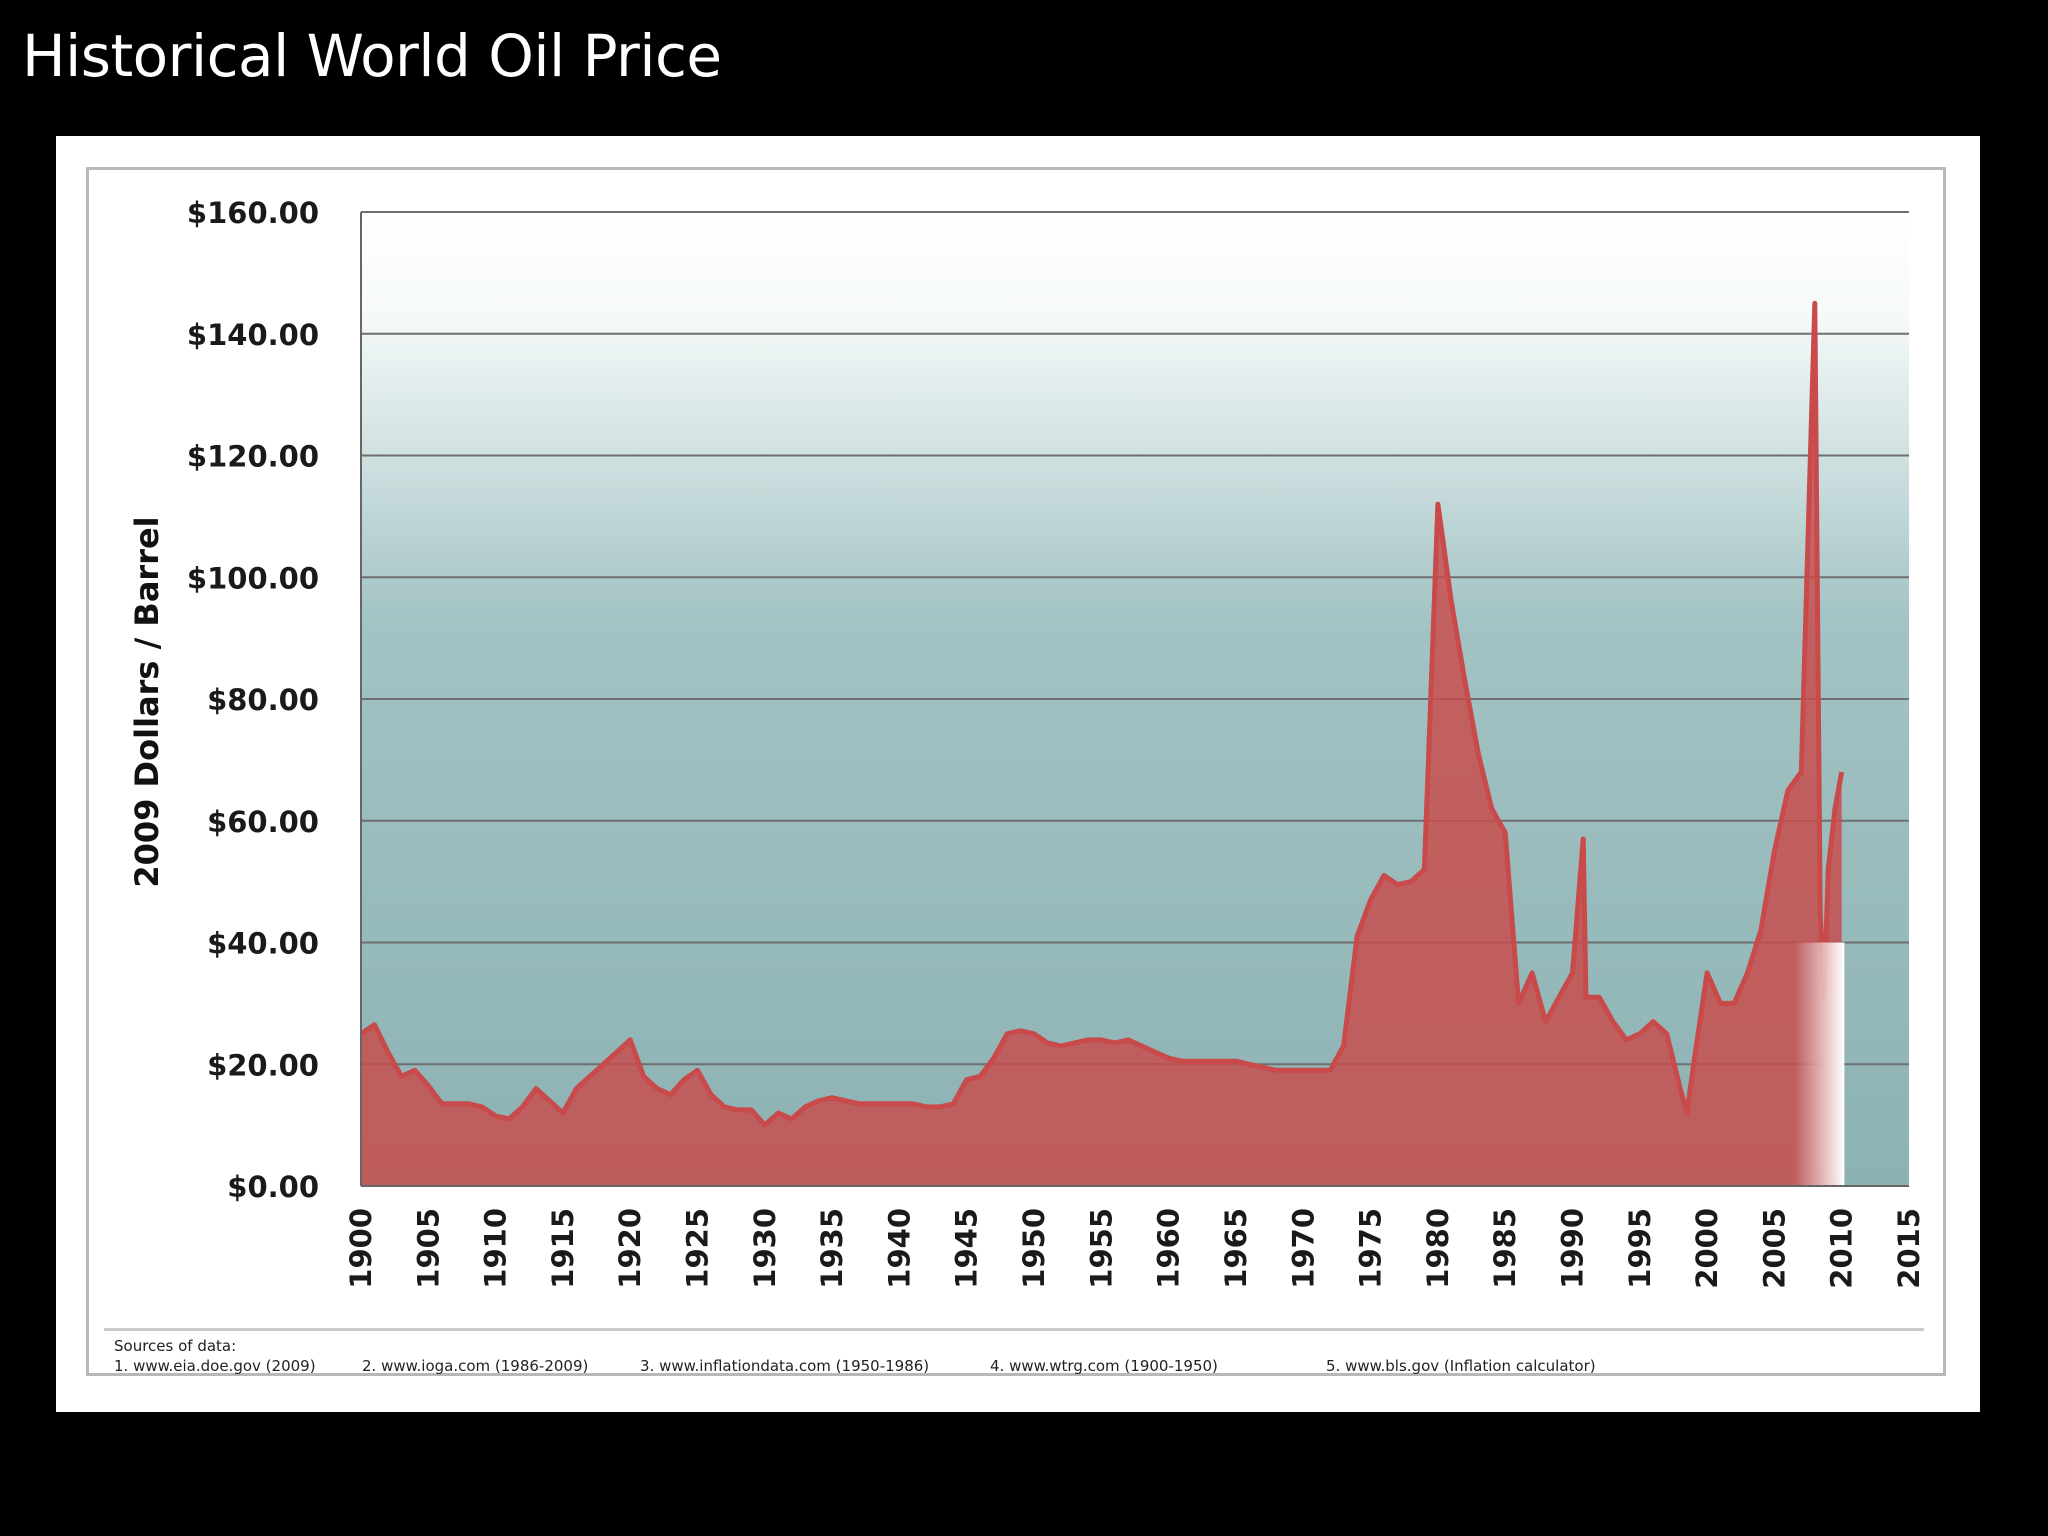 Image resolution: width=2048 pixels, height=1536 pixels. Describe the element at coordinates (1169, 1248) in the screenshot. I see `x-tick-label: 1960` at that location.